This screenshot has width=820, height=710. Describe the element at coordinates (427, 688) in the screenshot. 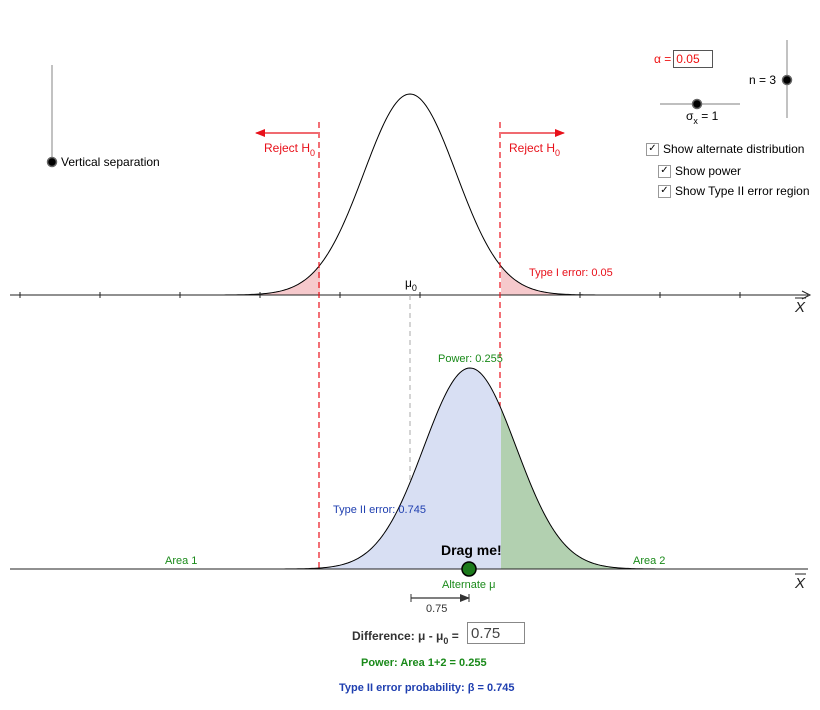

I see `type2-summary: Type II error probability: β = 0.745` at that location.